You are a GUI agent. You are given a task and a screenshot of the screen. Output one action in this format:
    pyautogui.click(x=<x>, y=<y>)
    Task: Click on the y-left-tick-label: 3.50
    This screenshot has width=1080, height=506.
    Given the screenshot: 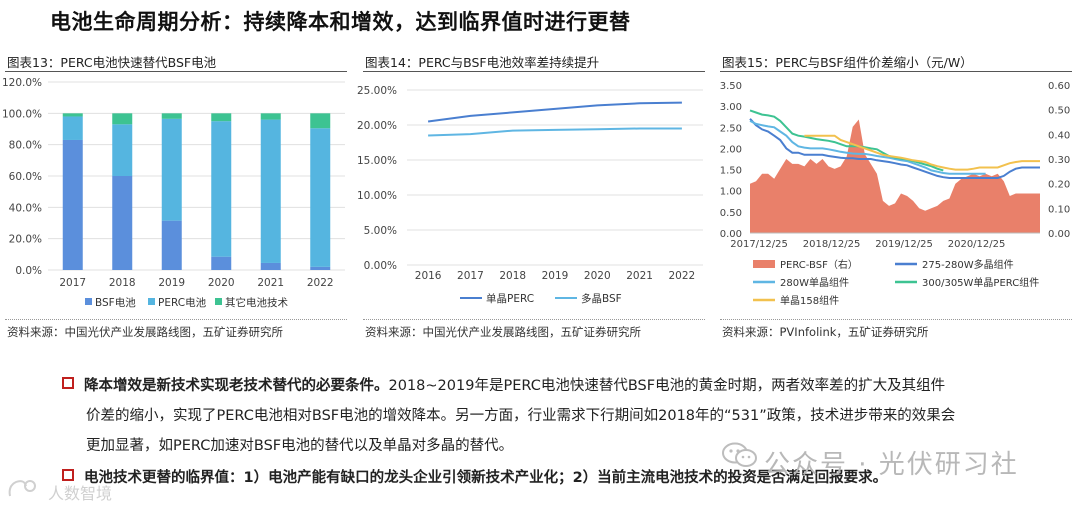 What is the action you would take?
    pyautogui.click(x=731, y=86)
    